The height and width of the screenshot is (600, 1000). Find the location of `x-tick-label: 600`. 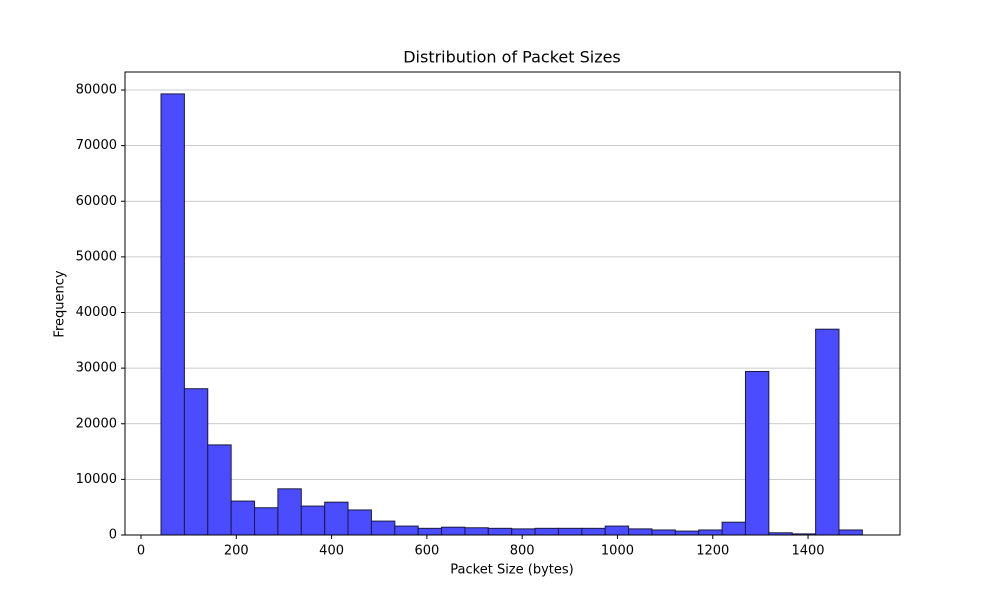

x-tick-label: 600 is located at coordinates (426, 551).